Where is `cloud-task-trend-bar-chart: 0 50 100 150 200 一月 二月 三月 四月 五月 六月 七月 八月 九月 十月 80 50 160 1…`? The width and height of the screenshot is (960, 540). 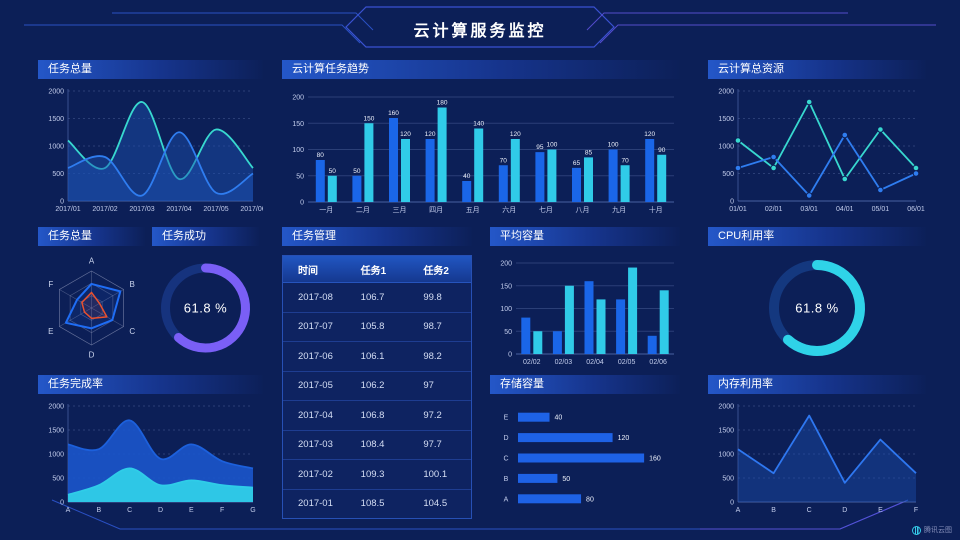 cloud-task-trend-bar-chart: 0 50 100 150 200 一月 二月 三月 四月 五月 六月 七月 八月 九月 十月 80 50 160 1… is located at coordinates (481, 149).